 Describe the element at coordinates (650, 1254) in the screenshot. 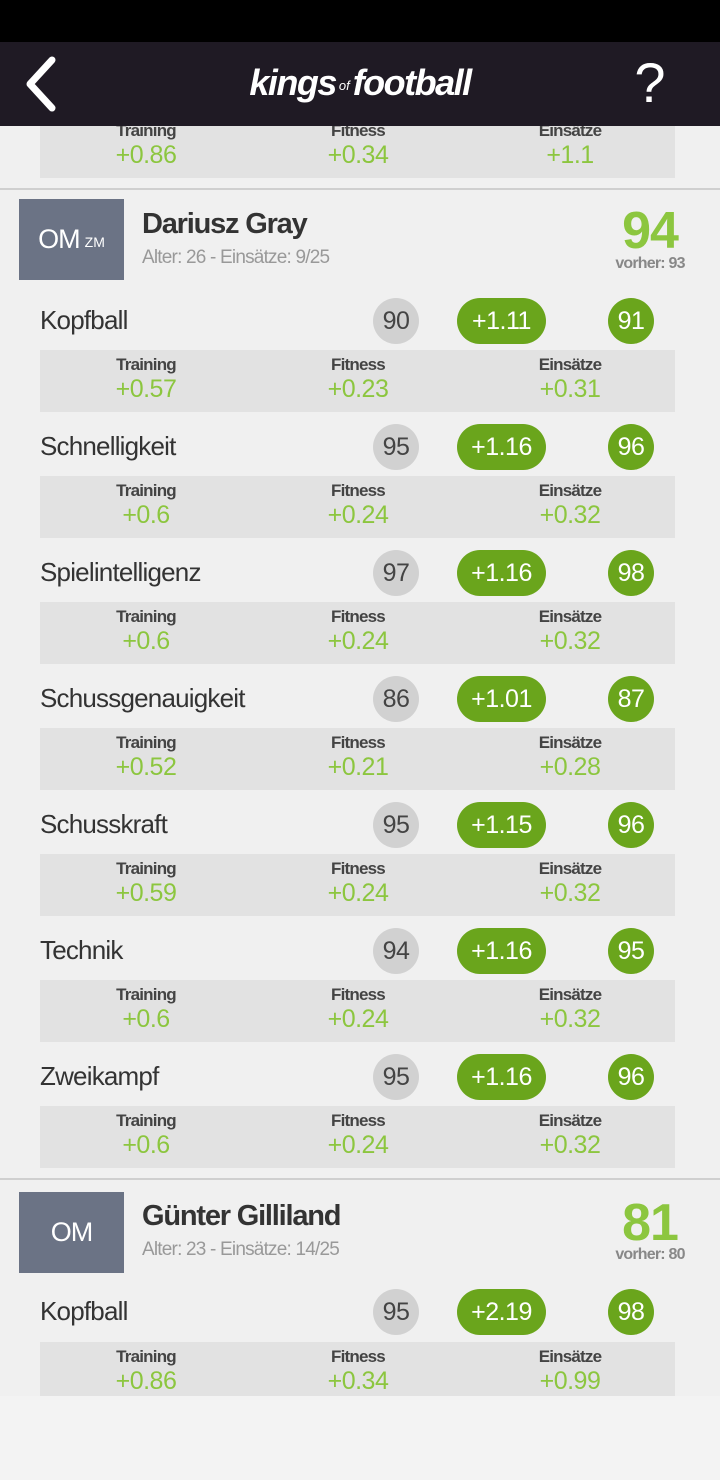

I see `previous-rating: vorher: 80` at that location.